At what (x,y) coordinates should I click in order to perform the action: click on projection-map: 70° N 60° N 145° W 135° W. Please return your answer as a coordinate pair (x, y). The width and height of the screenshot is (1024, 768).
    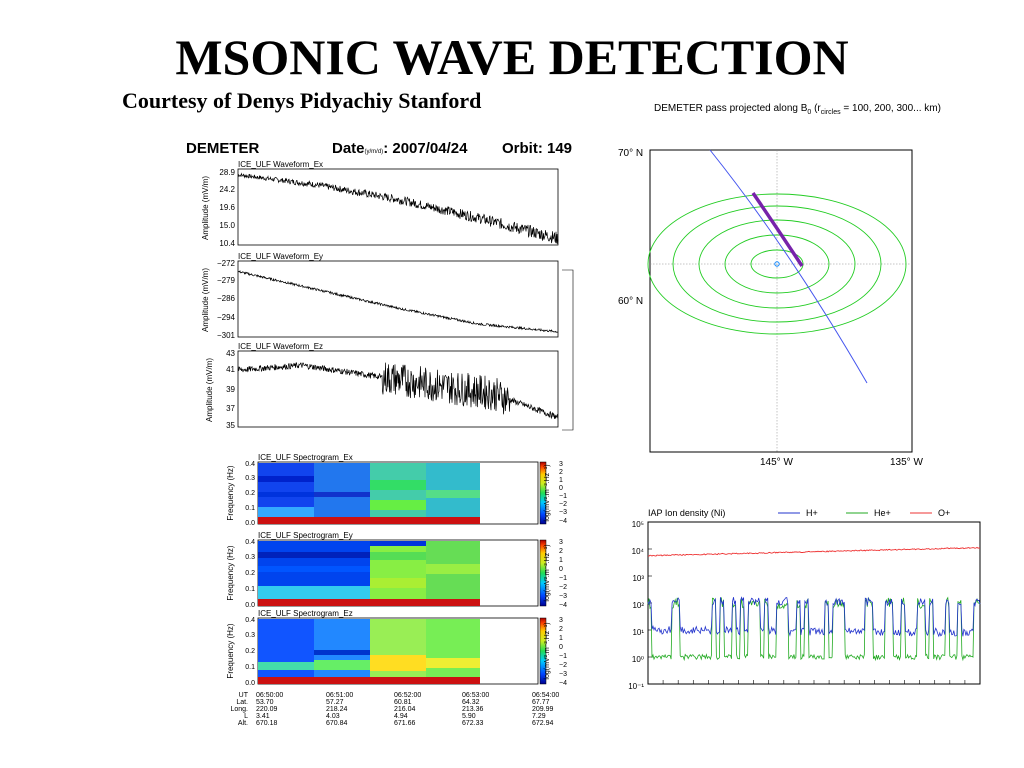
    Looking at the image, I should click on (770, 308).